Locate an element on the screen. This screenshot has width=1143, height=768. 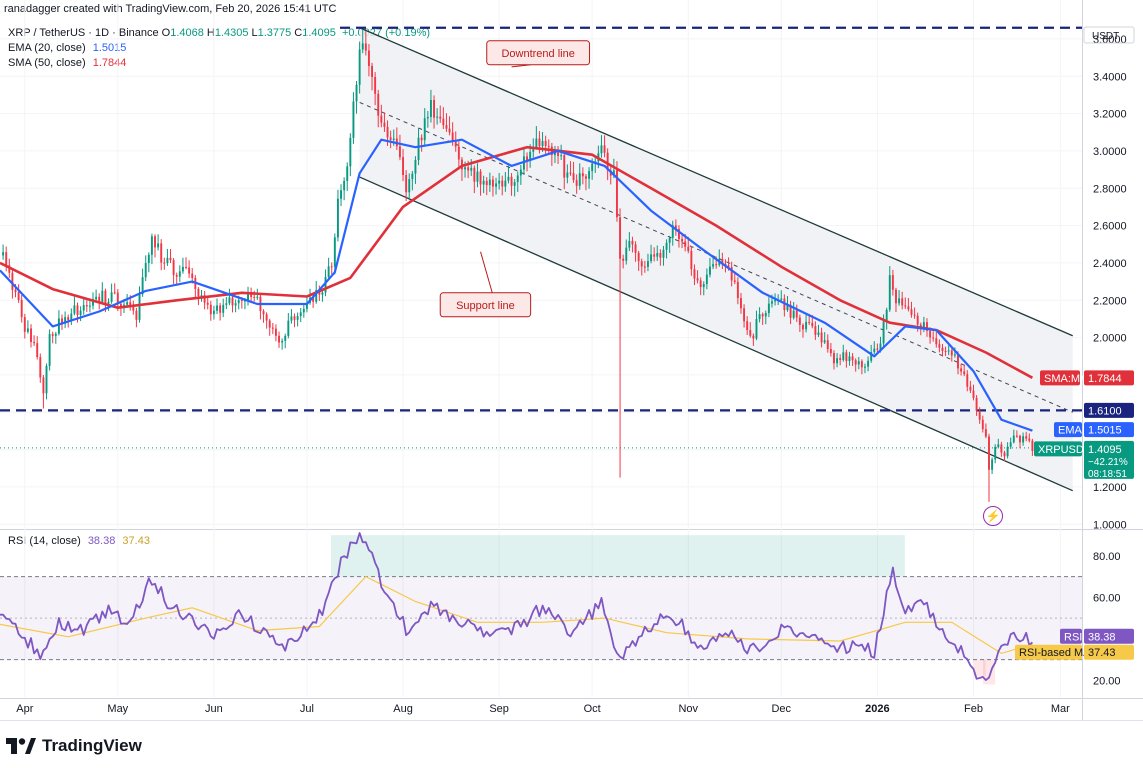
ema-axis-name-text: EMA is located at coordinates (1070, 431).